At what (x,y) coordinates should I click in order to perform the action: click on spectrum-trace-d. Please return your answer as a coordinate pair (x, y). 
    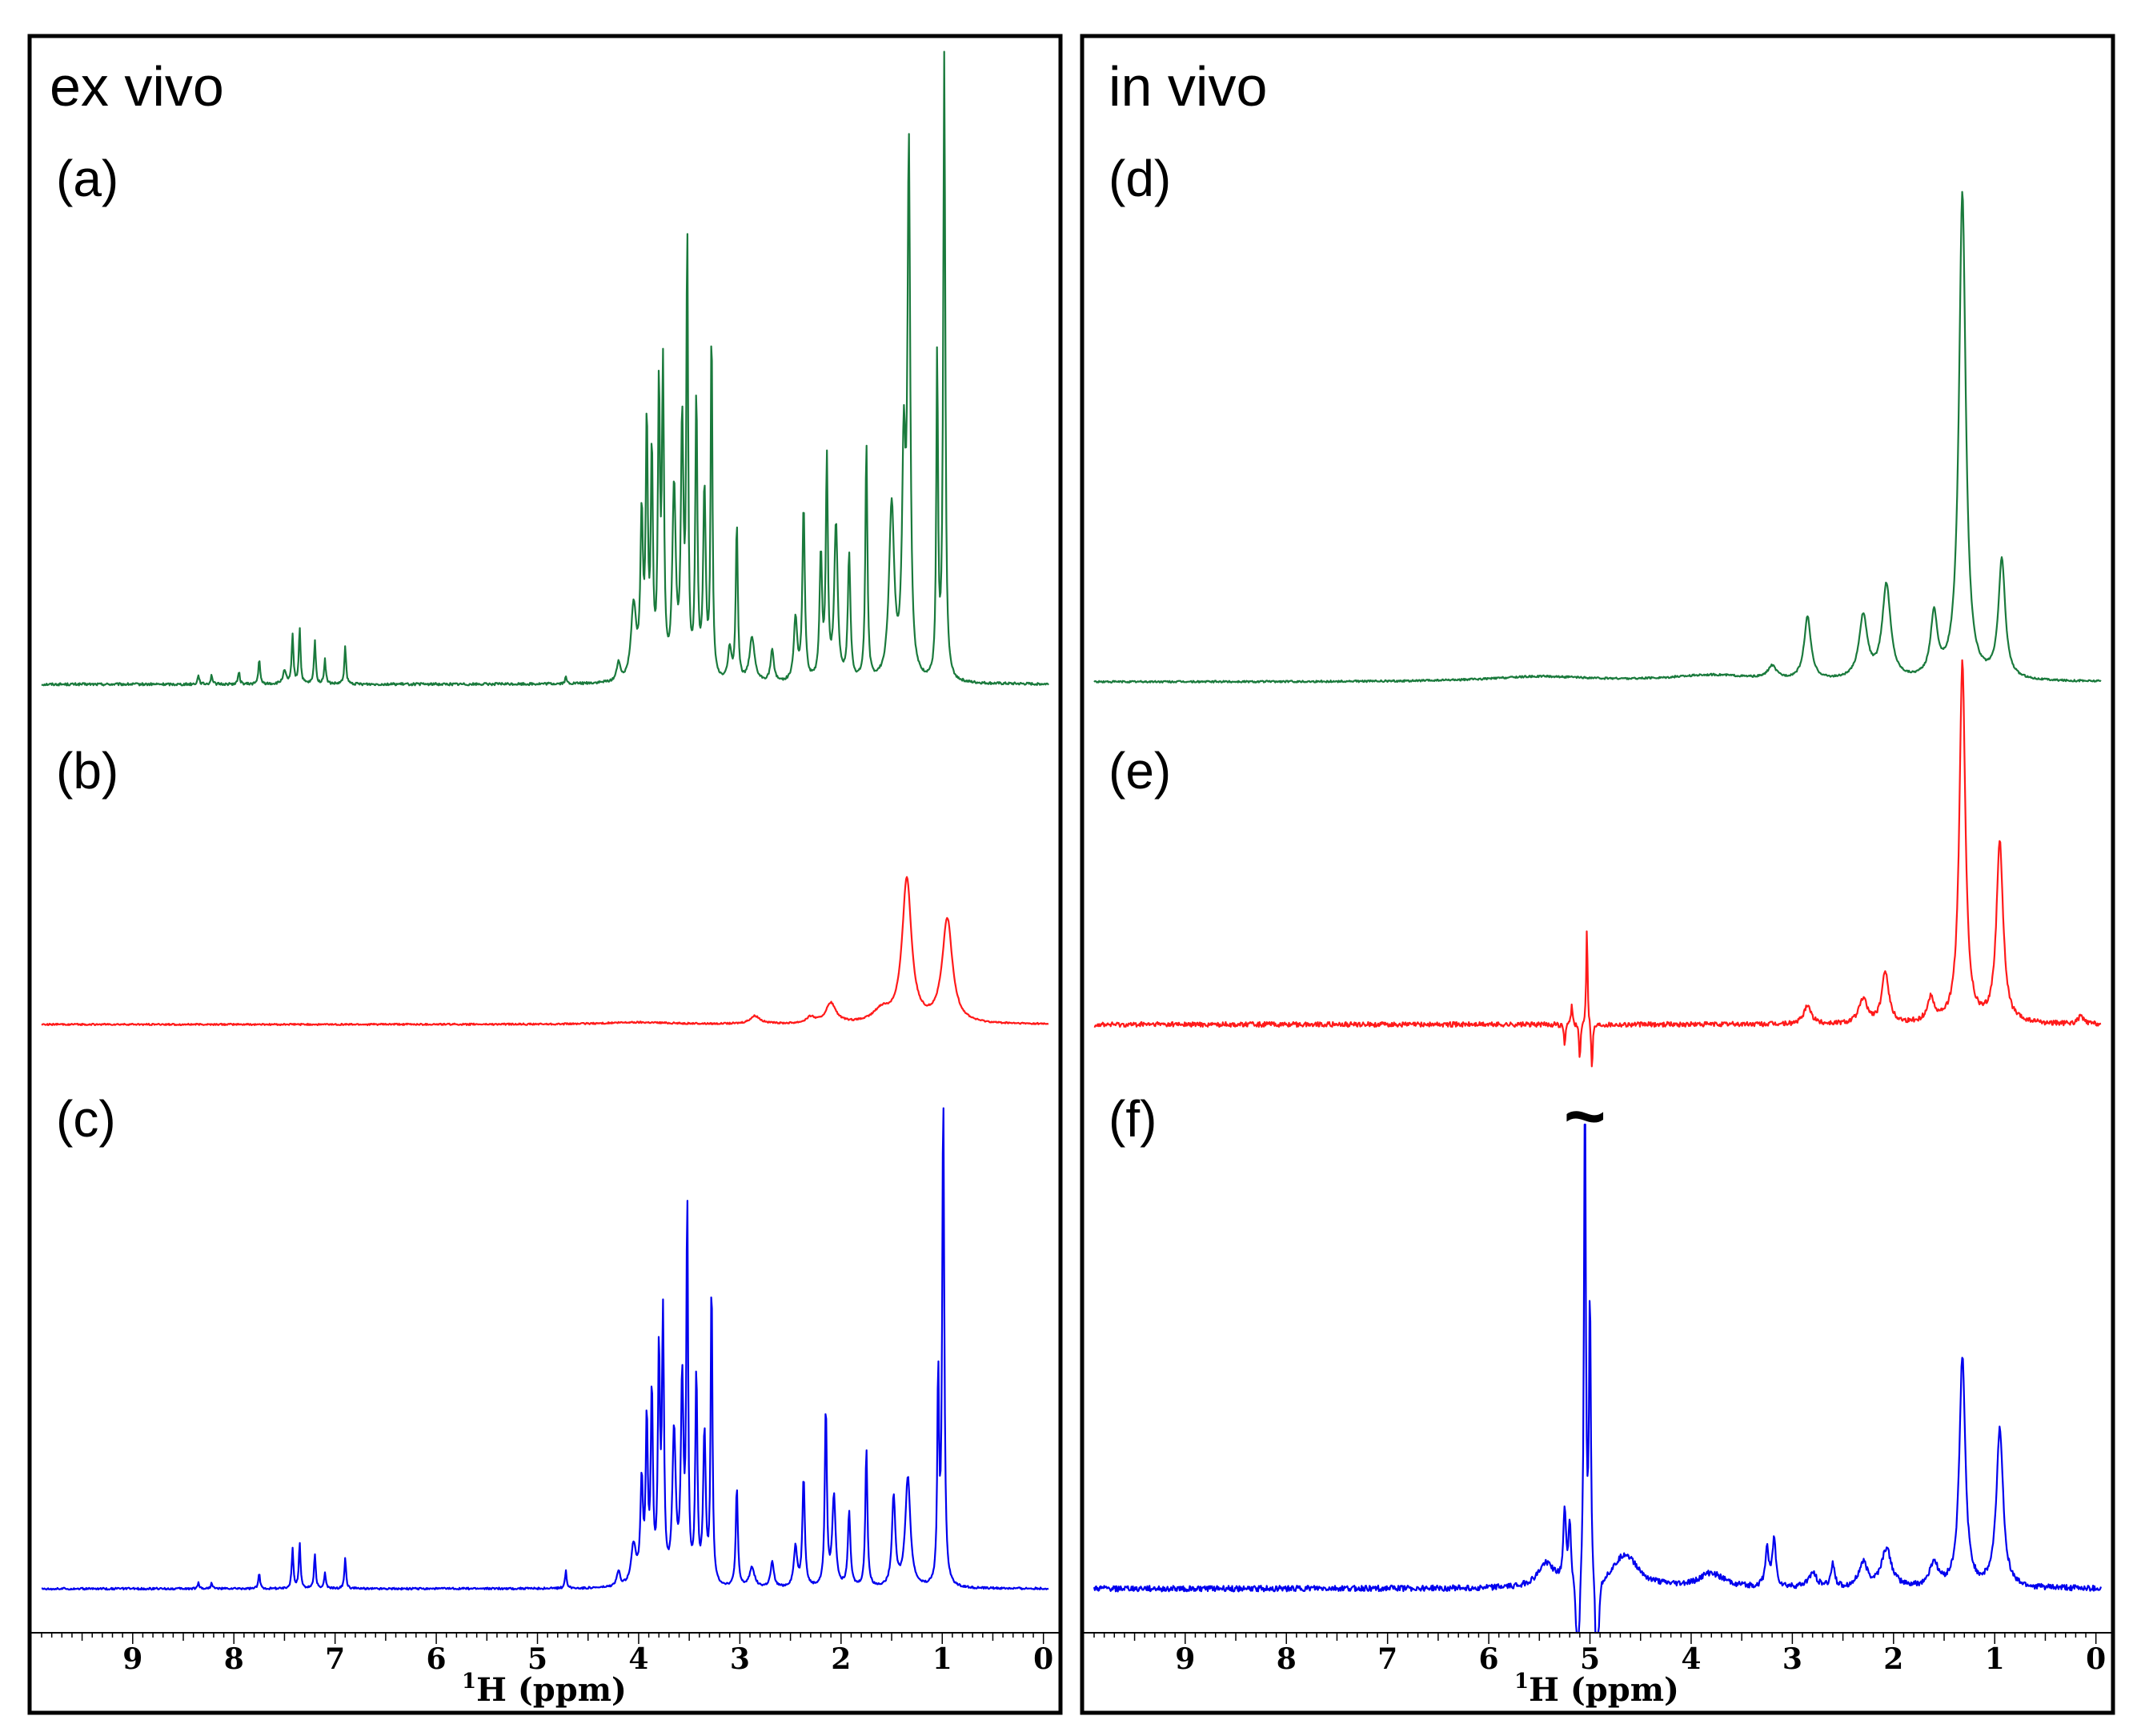
    Looking at the image, I should click on (1597, 437).